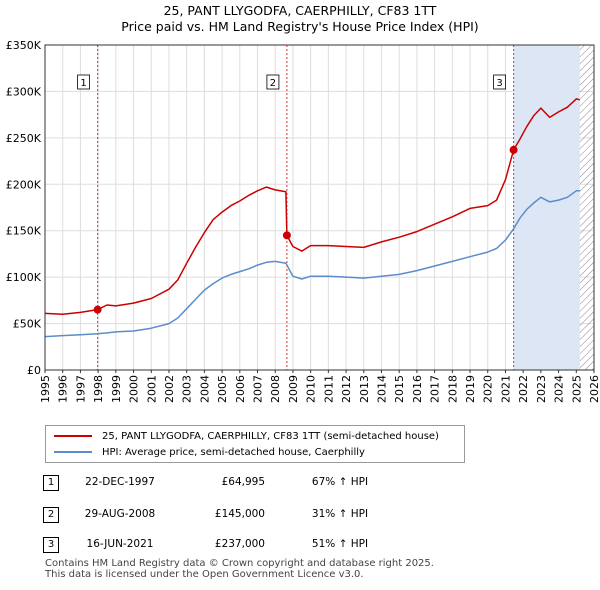  Describe the element at coordinates (311, 389) in the screenshot. I see `x-tick-label: 2010` at that location.